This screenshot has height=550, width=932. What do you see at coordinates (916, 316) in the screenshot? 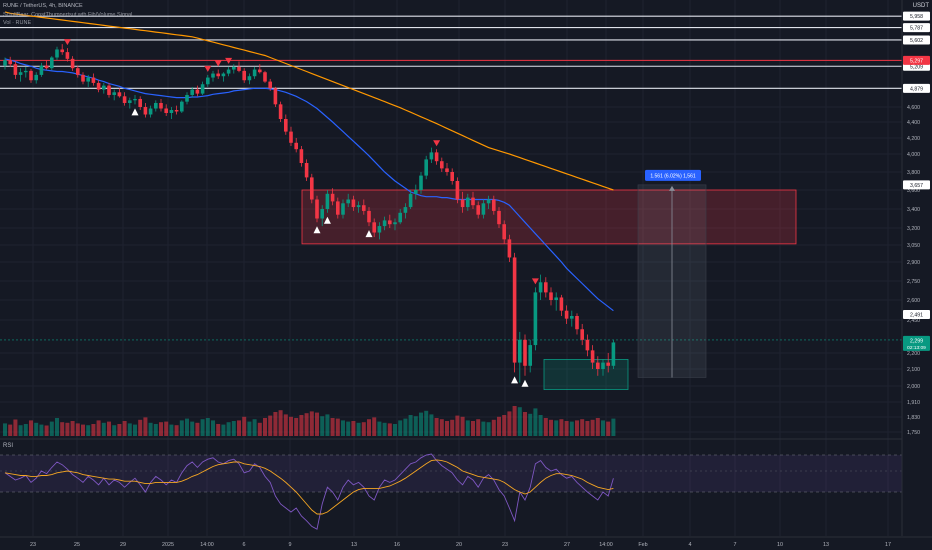
I see `price-badge-label: 2,491` at bounding box center [916, 316].